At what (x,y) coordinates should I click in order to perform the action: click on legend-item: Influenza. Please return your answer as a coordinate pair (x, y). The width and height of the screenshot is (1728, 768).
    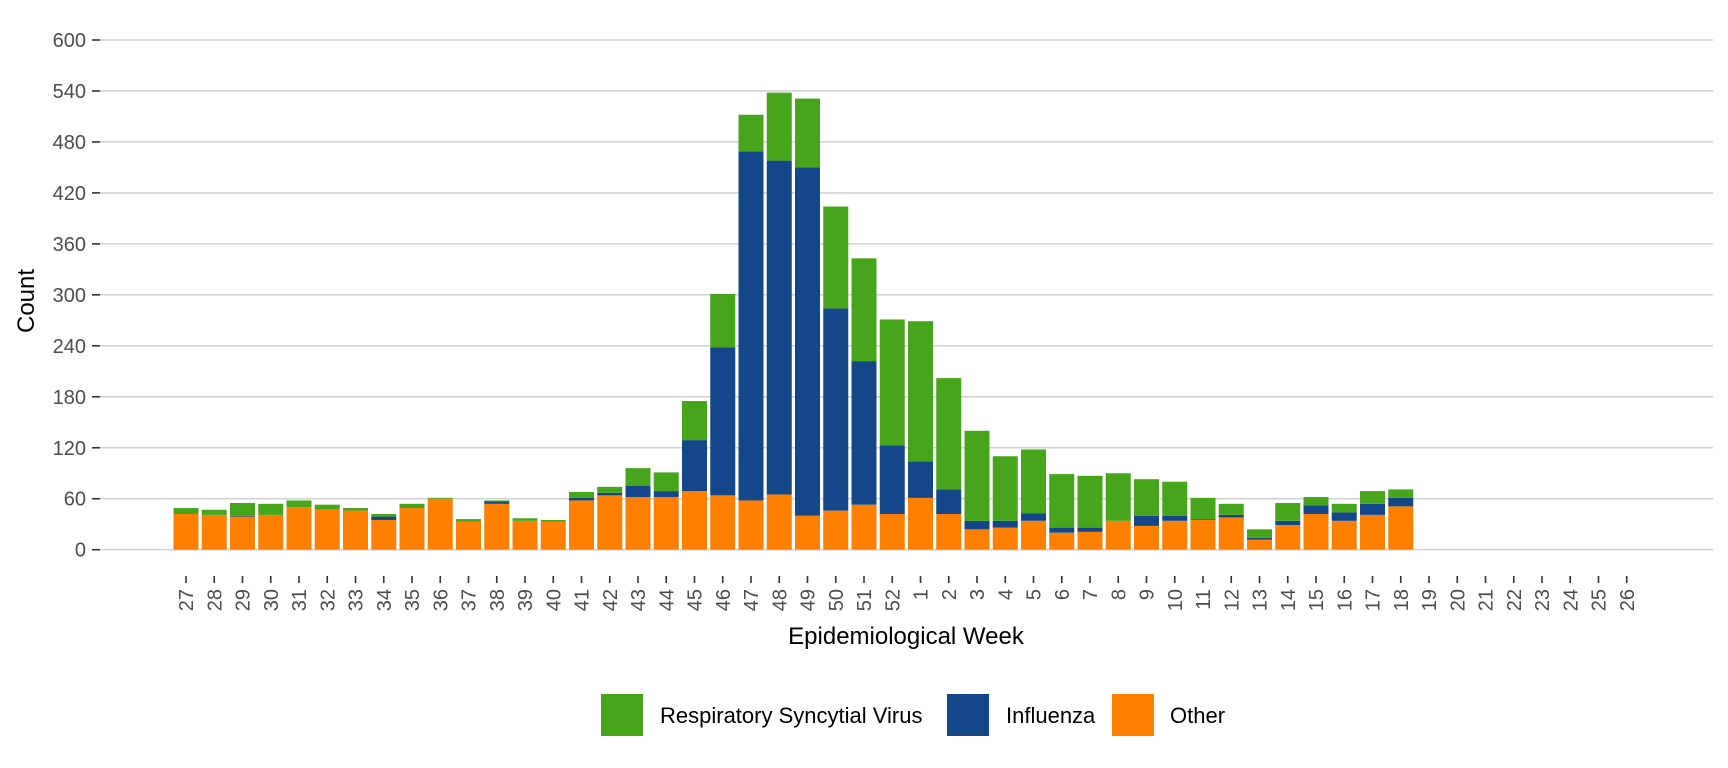
    Looking at the image, I should click on (1021, 715).